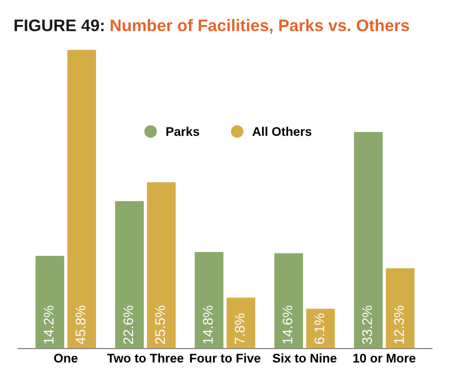 This screenshot has height=383, width=450. I want to click on x-tick-label: 10 or More, so click(384, 358).